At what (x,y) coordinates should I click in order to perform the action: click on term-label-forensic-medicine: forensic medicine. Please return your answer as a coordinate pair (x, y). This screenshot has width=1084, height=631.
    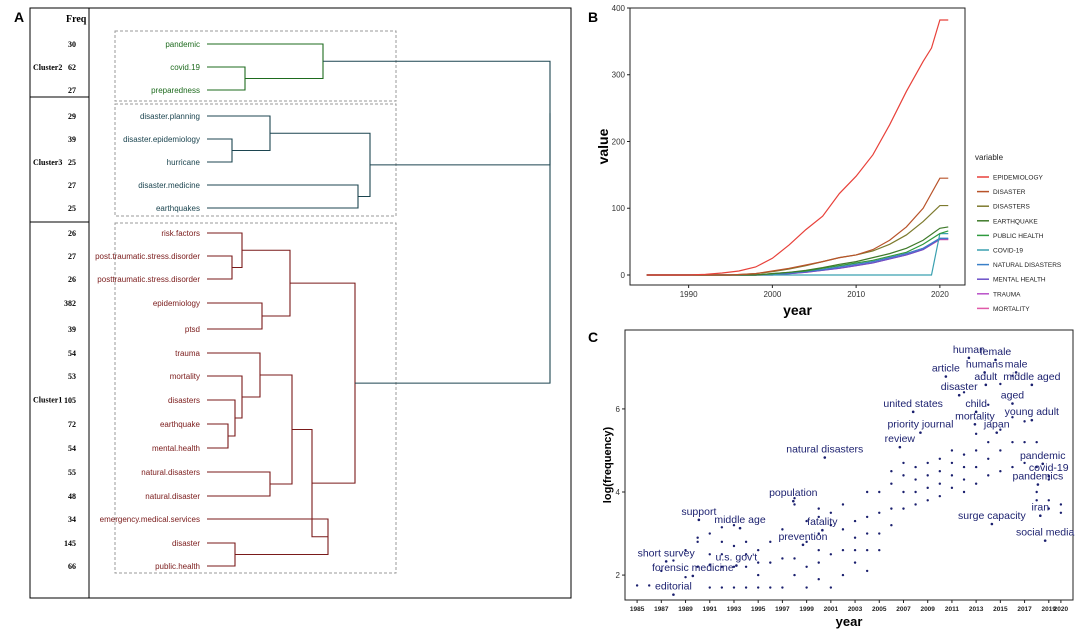
    Looking at the image, I should click on (693, 568).